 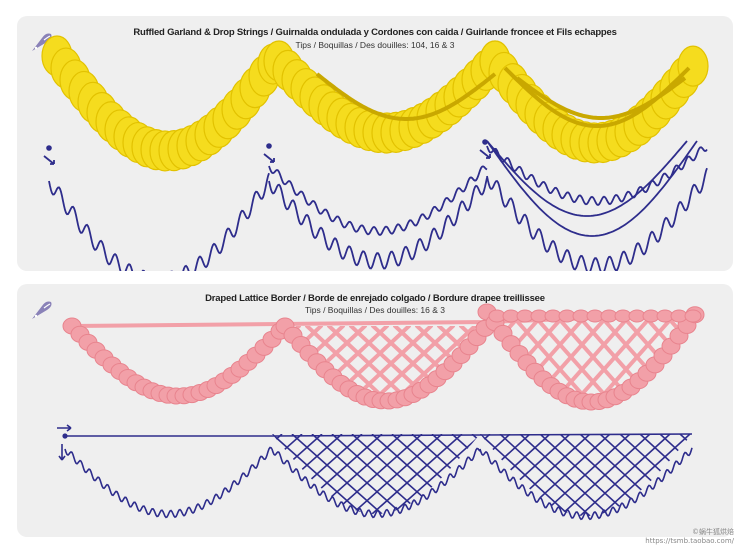 I want to click on yellow-drop-strings, so click(x=503, y=97).